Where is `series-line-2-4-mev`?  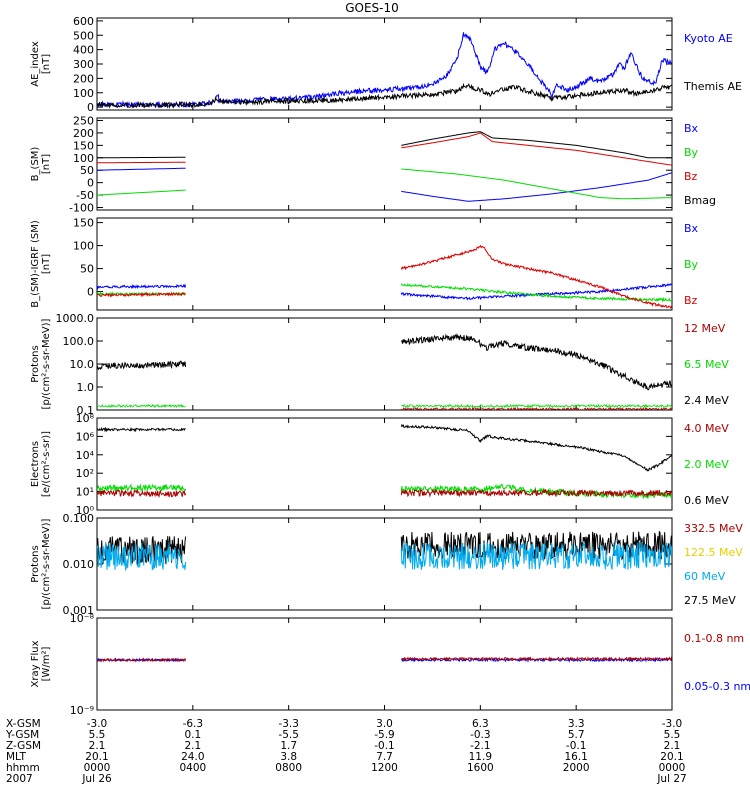 series-line-2-4-mev is located at coordinates (536, 362).